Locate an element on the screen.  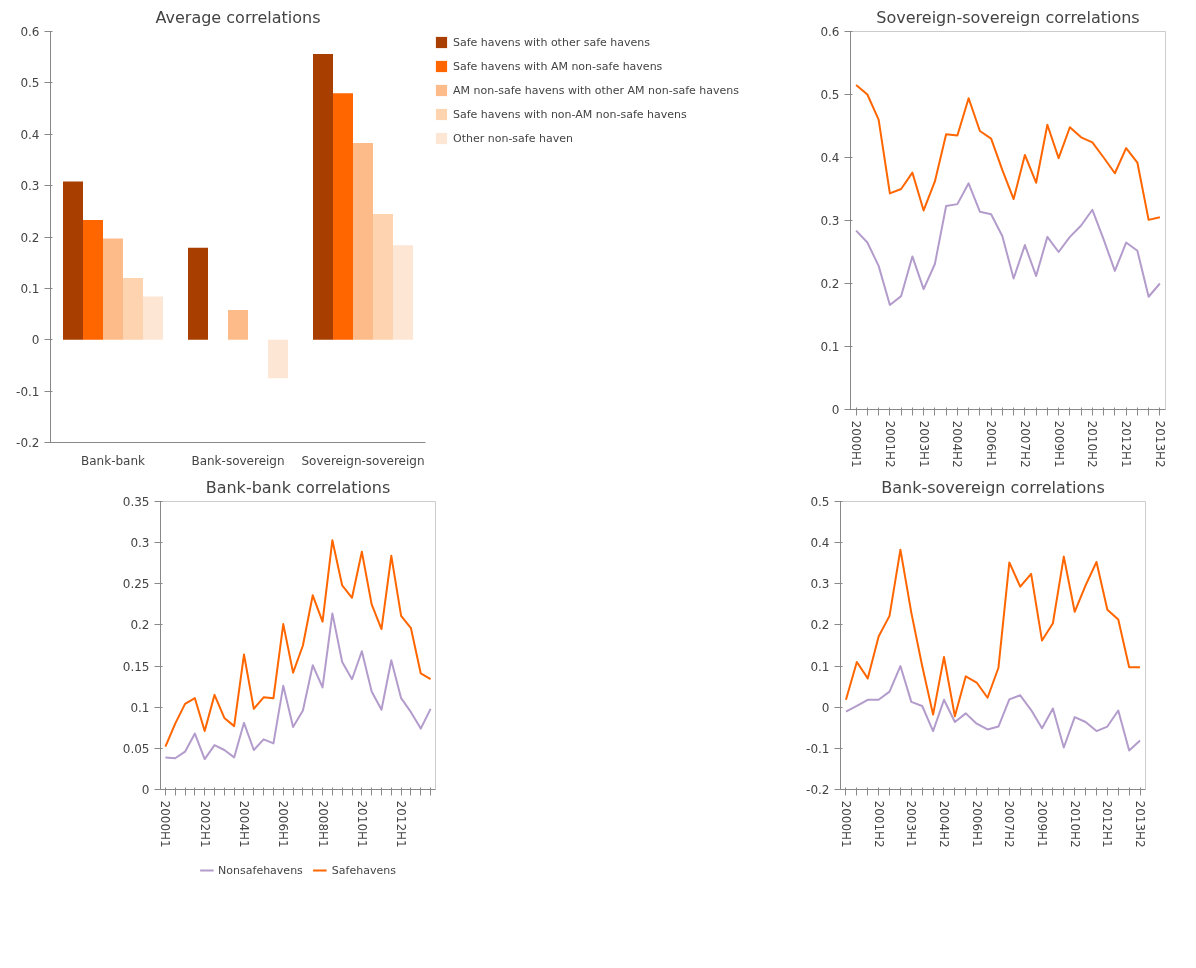
x-tick-label: 2004H1 is located at coordinates (243, 824).